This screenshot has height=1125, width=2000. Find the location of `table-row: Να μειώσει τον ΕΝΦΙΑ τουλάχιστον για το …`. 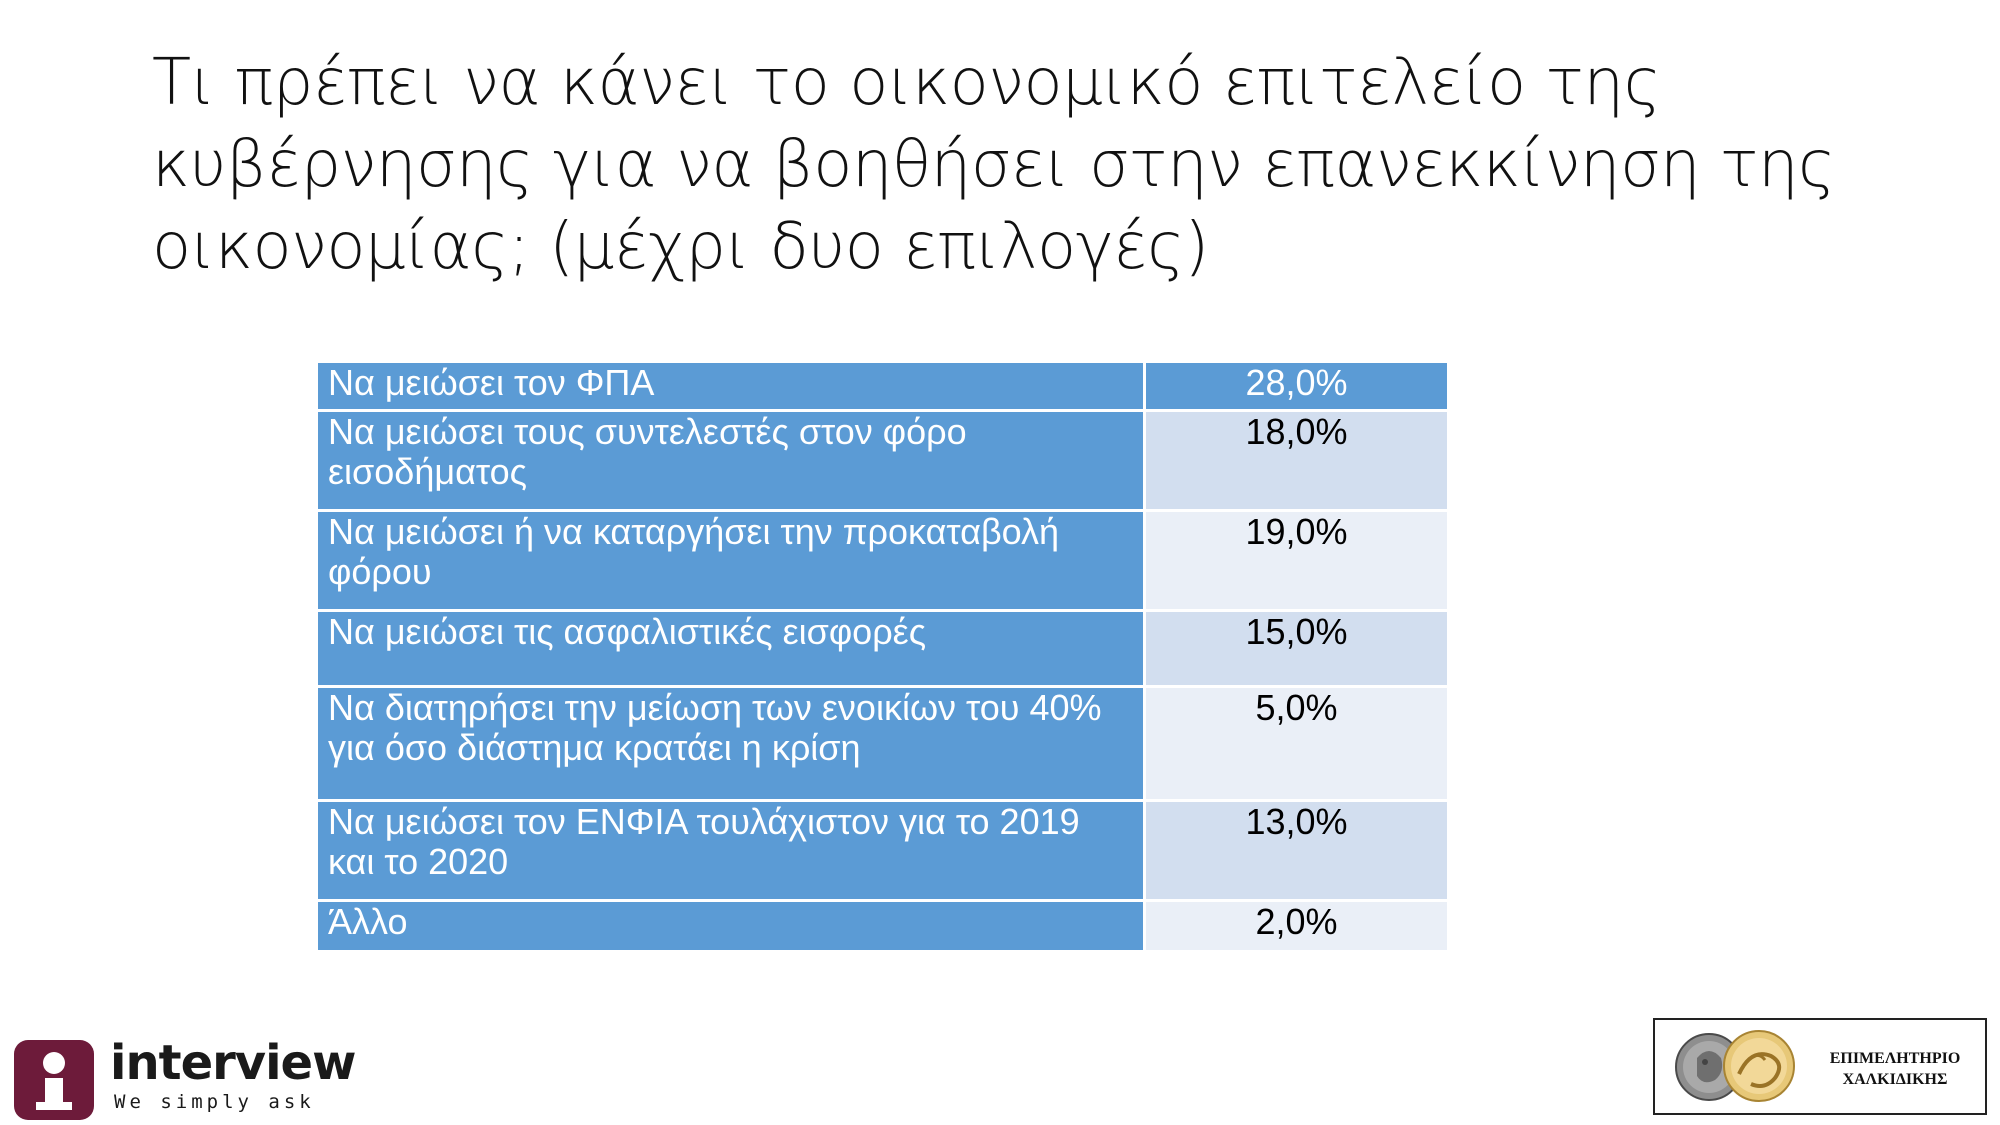

table-row: Να μειώσει τον ΕΝΦΙΑ τουλάχιστον για το … is located at coordinates (882, 850).